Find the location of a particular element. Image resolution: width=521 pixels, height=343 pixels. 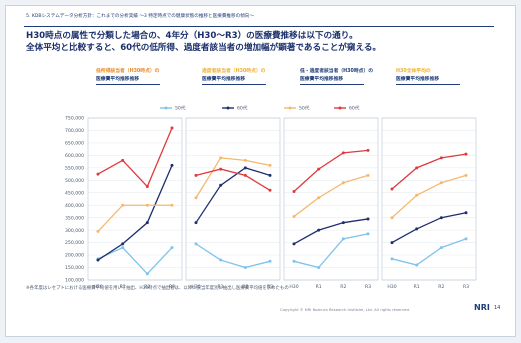

series-line-p4-s4 is located at coordinates (429, 171).